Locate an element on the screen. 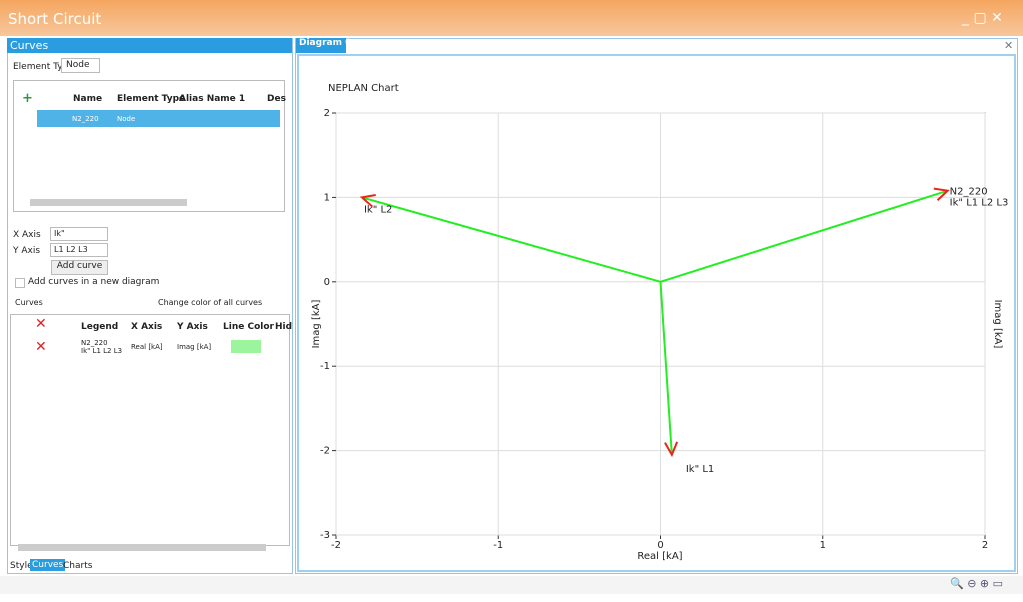 The height and width of the screenshot is (602, 1023). curve-x-axis: Real [kA] is located at coordinates (147, 347).